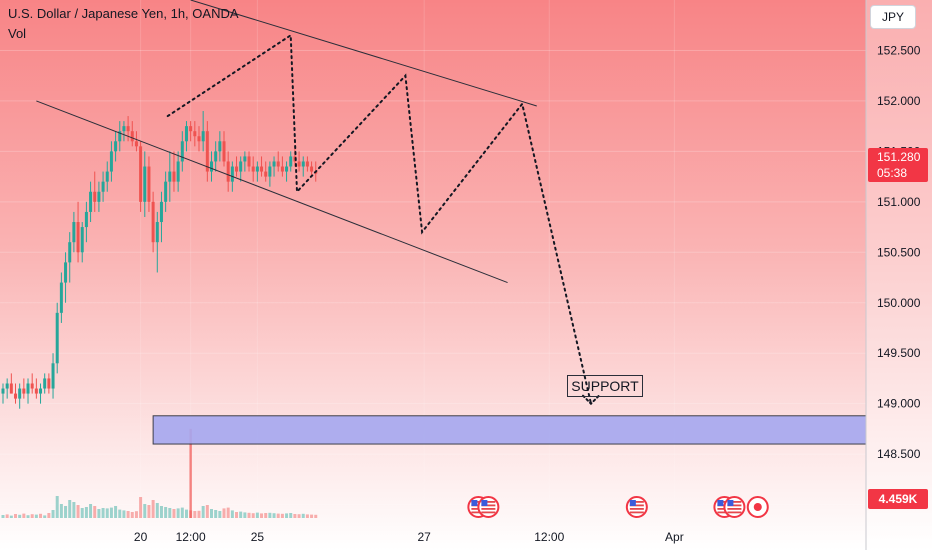 The height and width of the screenshot is (550, 932). I want to click on y-tick-label: 149.000, so click(899, 404).